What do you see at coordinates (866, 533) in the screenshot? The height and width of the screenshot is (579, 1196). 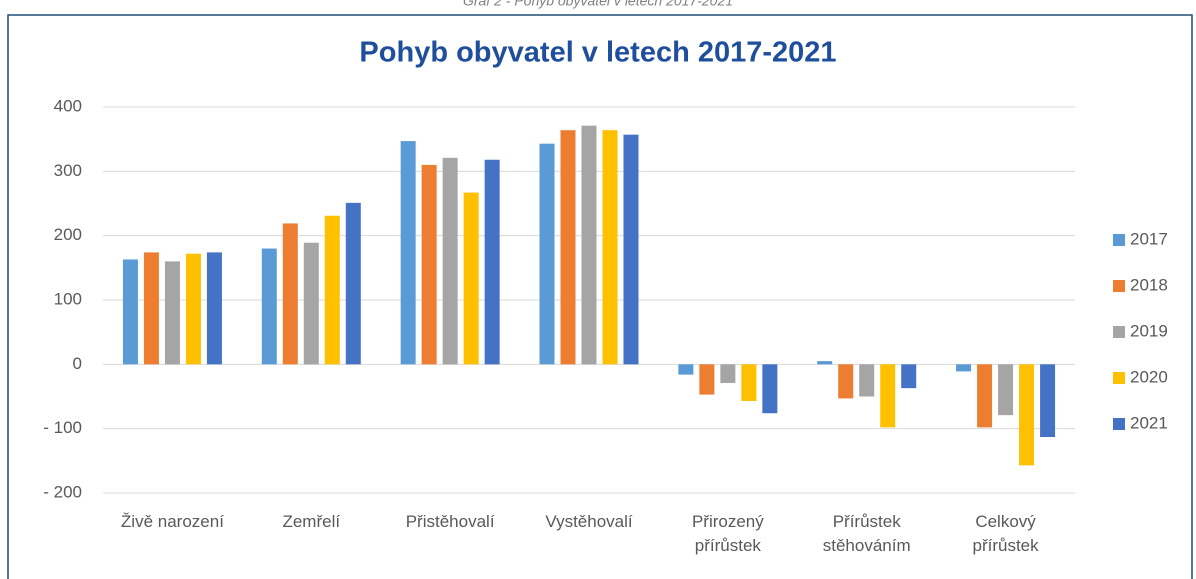 I see `x-tick-label: Přírůstek stěhováním` at bounding box center [866, 533].